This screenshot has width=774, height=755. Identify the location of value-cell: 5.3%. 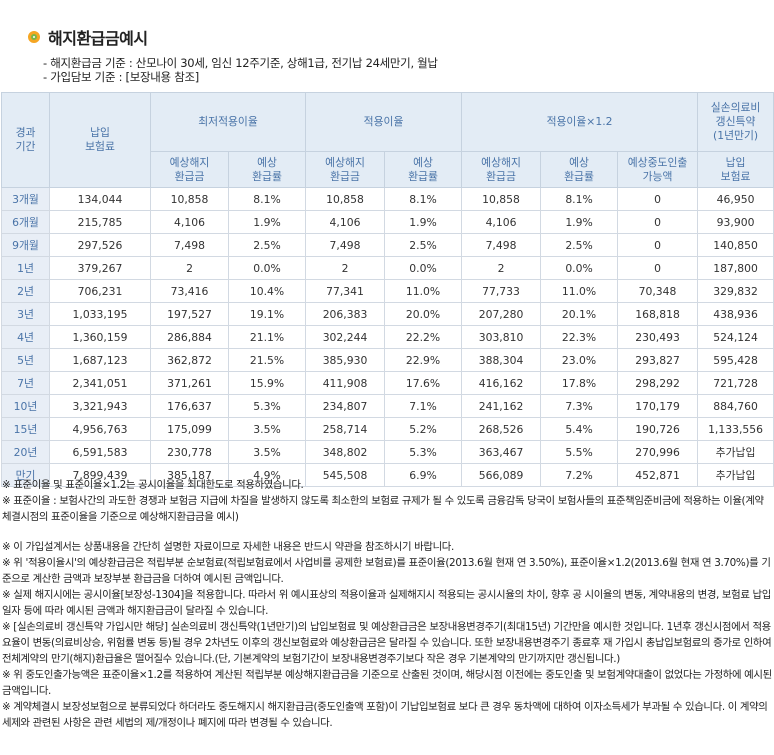
(423, 452).